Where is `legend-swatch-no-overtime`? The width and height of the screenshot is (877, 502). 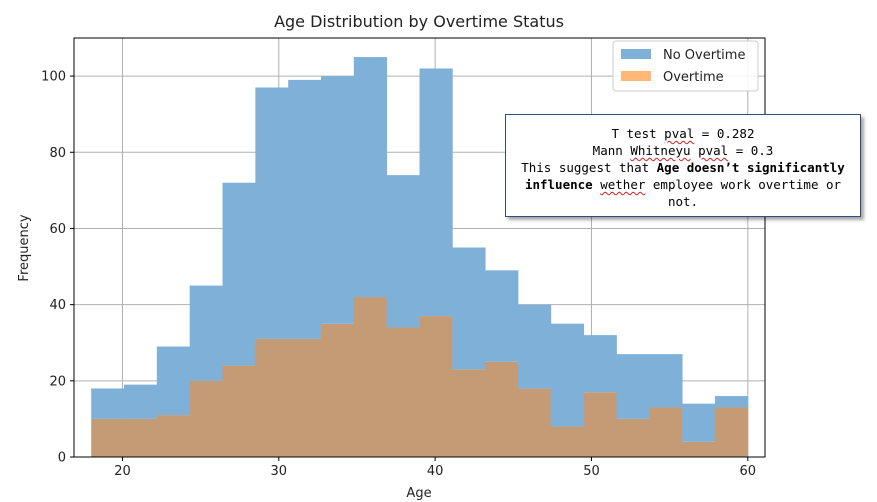 legend-swatch-no-overtime is located at coordinates (636, 54).